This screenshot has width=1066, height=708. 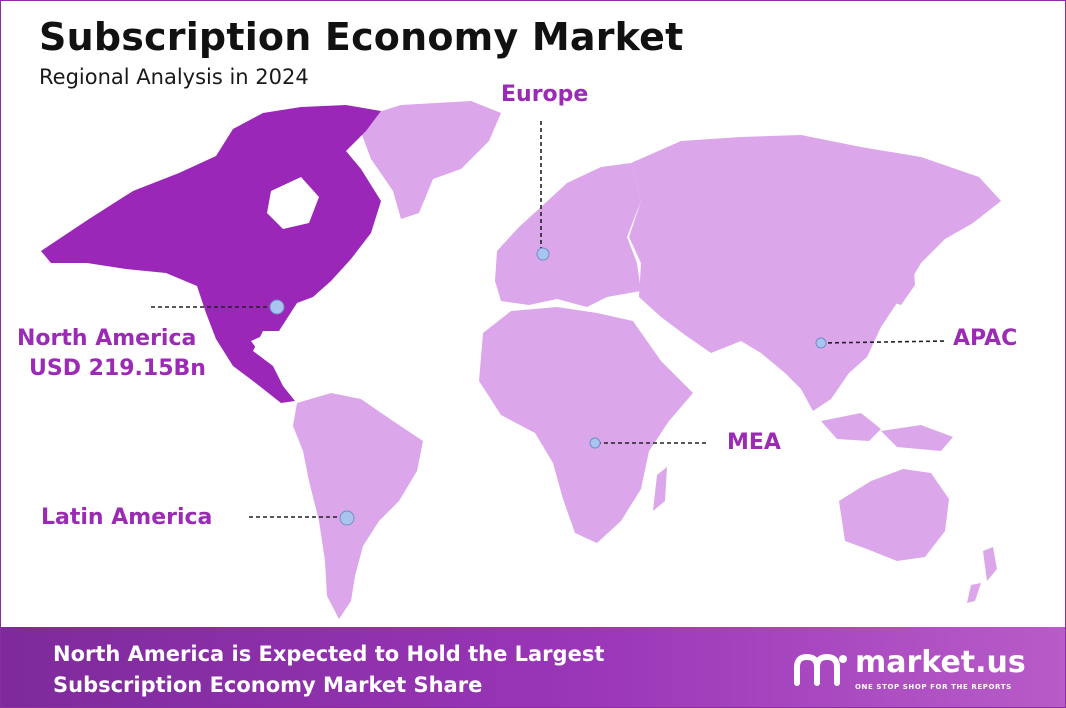 What do you see at coordinates (174, 77) in the screenshot?
I see `page-subtitle: Regional Analysis in 2024` at bounding box center [174, 77].